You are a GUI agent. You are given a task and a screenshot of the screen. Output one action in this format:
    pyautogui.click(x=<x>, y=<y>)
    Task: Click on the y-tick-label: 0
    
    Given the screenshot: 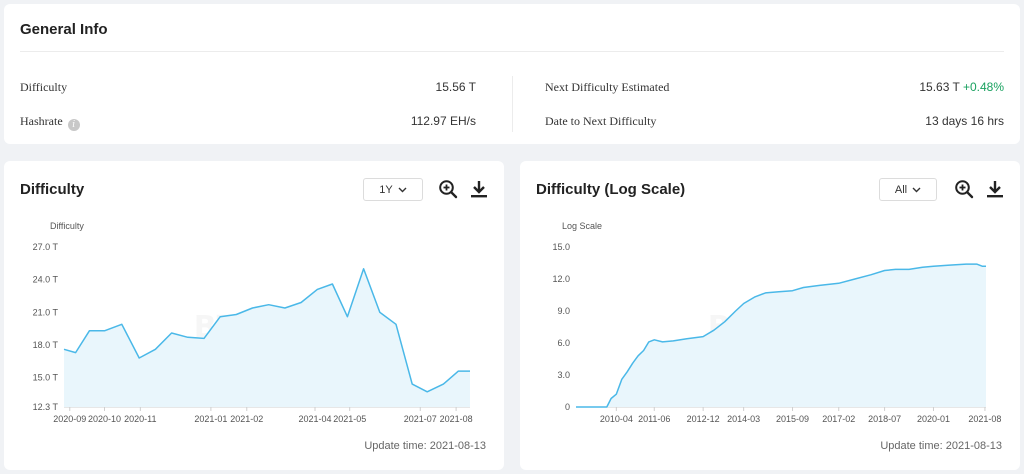 What is the action you would take?
    pyautogui.click(x=567, y=407)
    